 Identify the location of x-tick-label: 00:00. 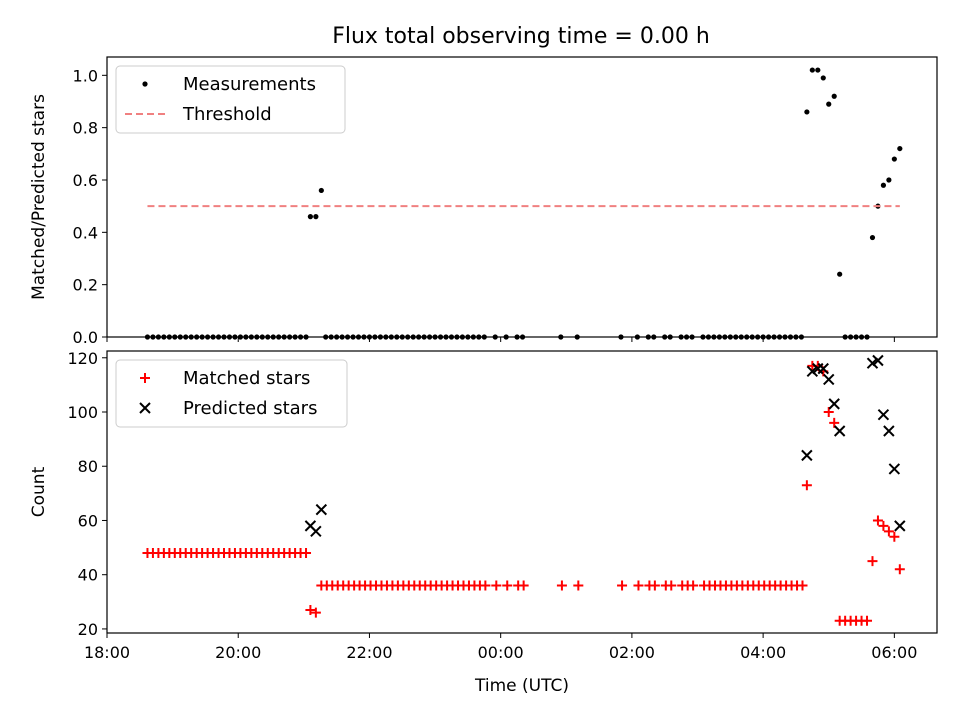
(501, 652).